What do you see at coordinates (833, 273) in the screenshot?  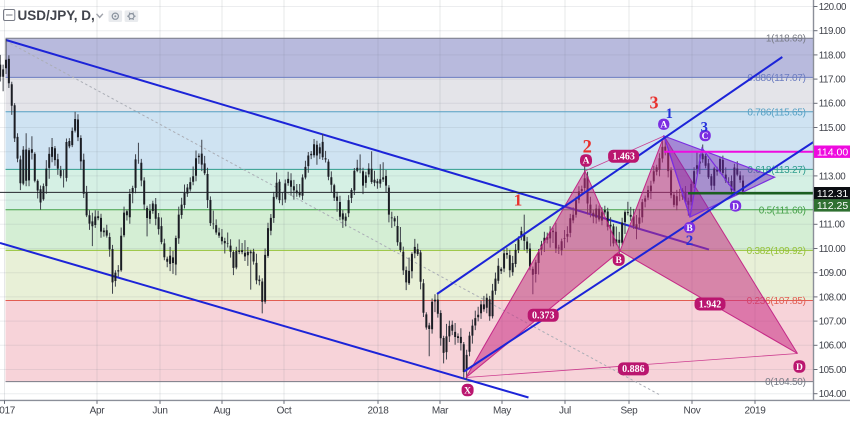 I see `svg-text: 109.00` at bounding box center [833, 273].